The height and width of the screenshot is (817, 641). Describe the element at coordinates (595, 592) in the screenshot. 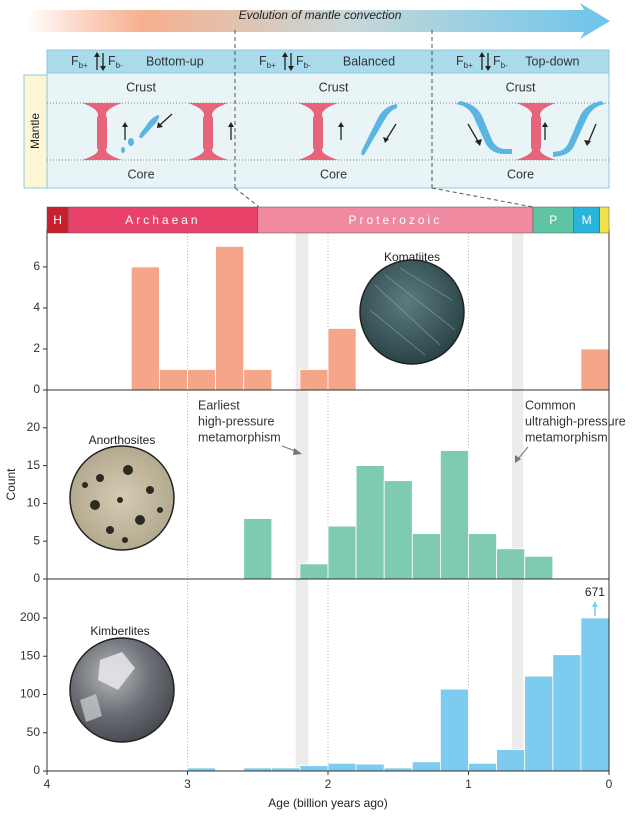

I see `value-label: 671` at that location.